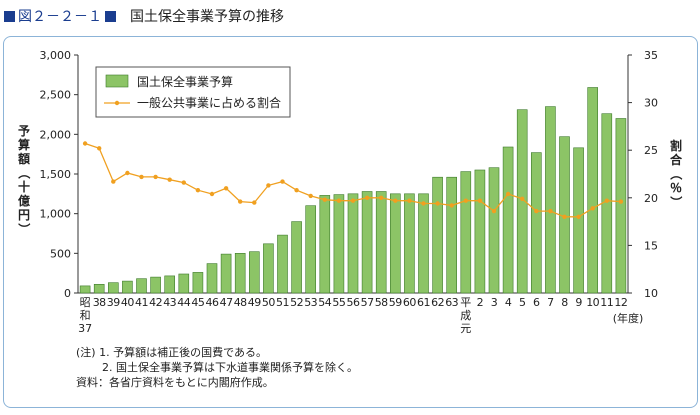  I want to click on x-tick-label: 43, so click(169, 302).